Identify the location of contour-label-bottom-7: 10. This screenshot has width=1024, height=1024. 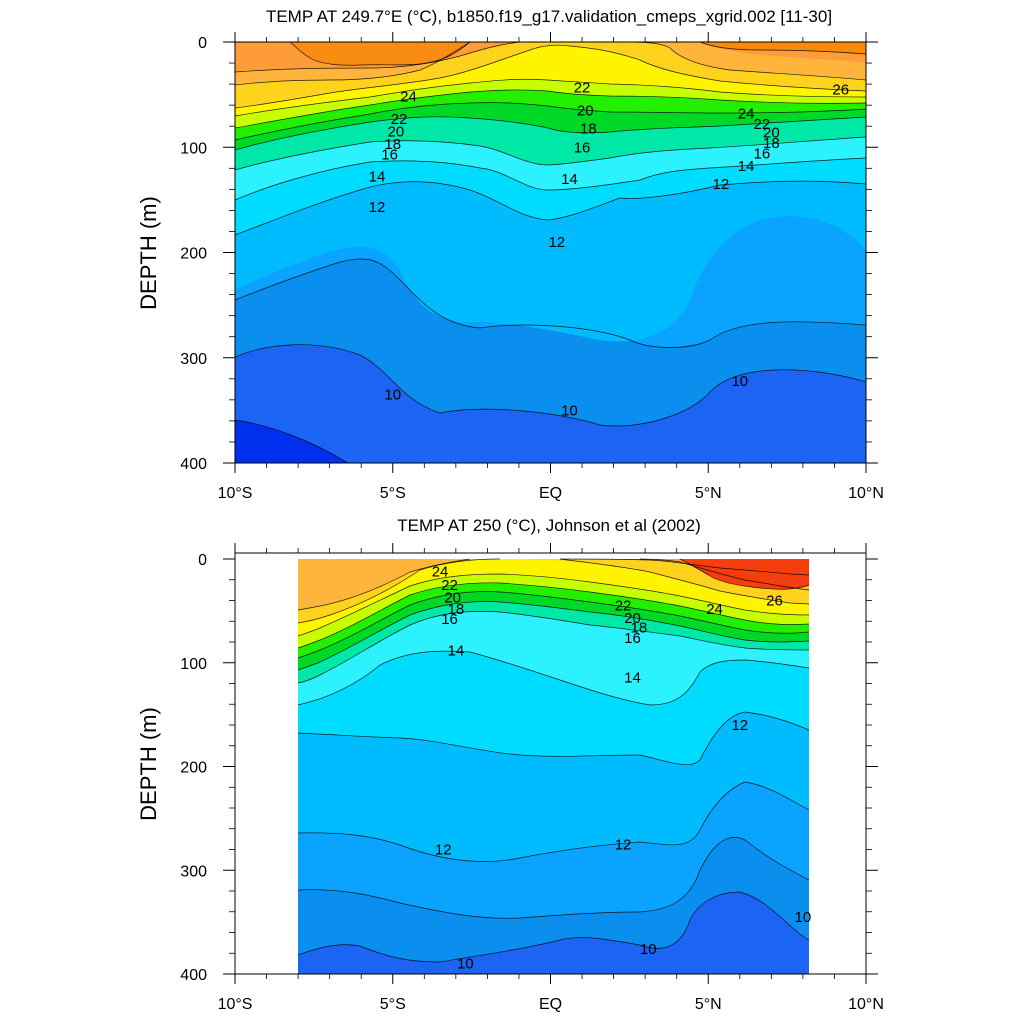
(465, 964).